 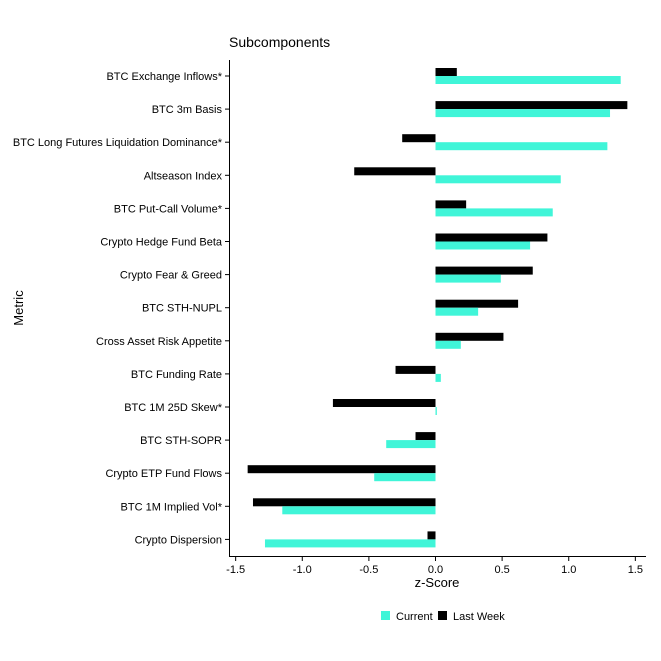 I want to click on x-tick-label: 1.5, so click(x=635, y=570).